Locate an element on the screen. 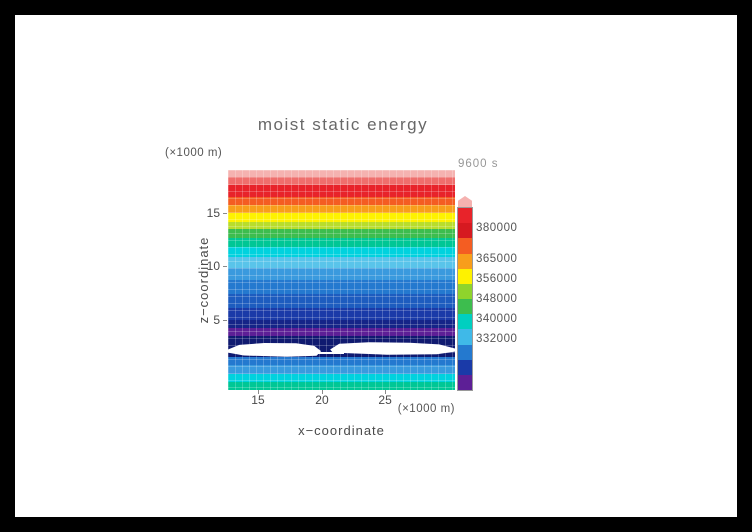  low-value-lobe-right is located at coordinates (392, 348).